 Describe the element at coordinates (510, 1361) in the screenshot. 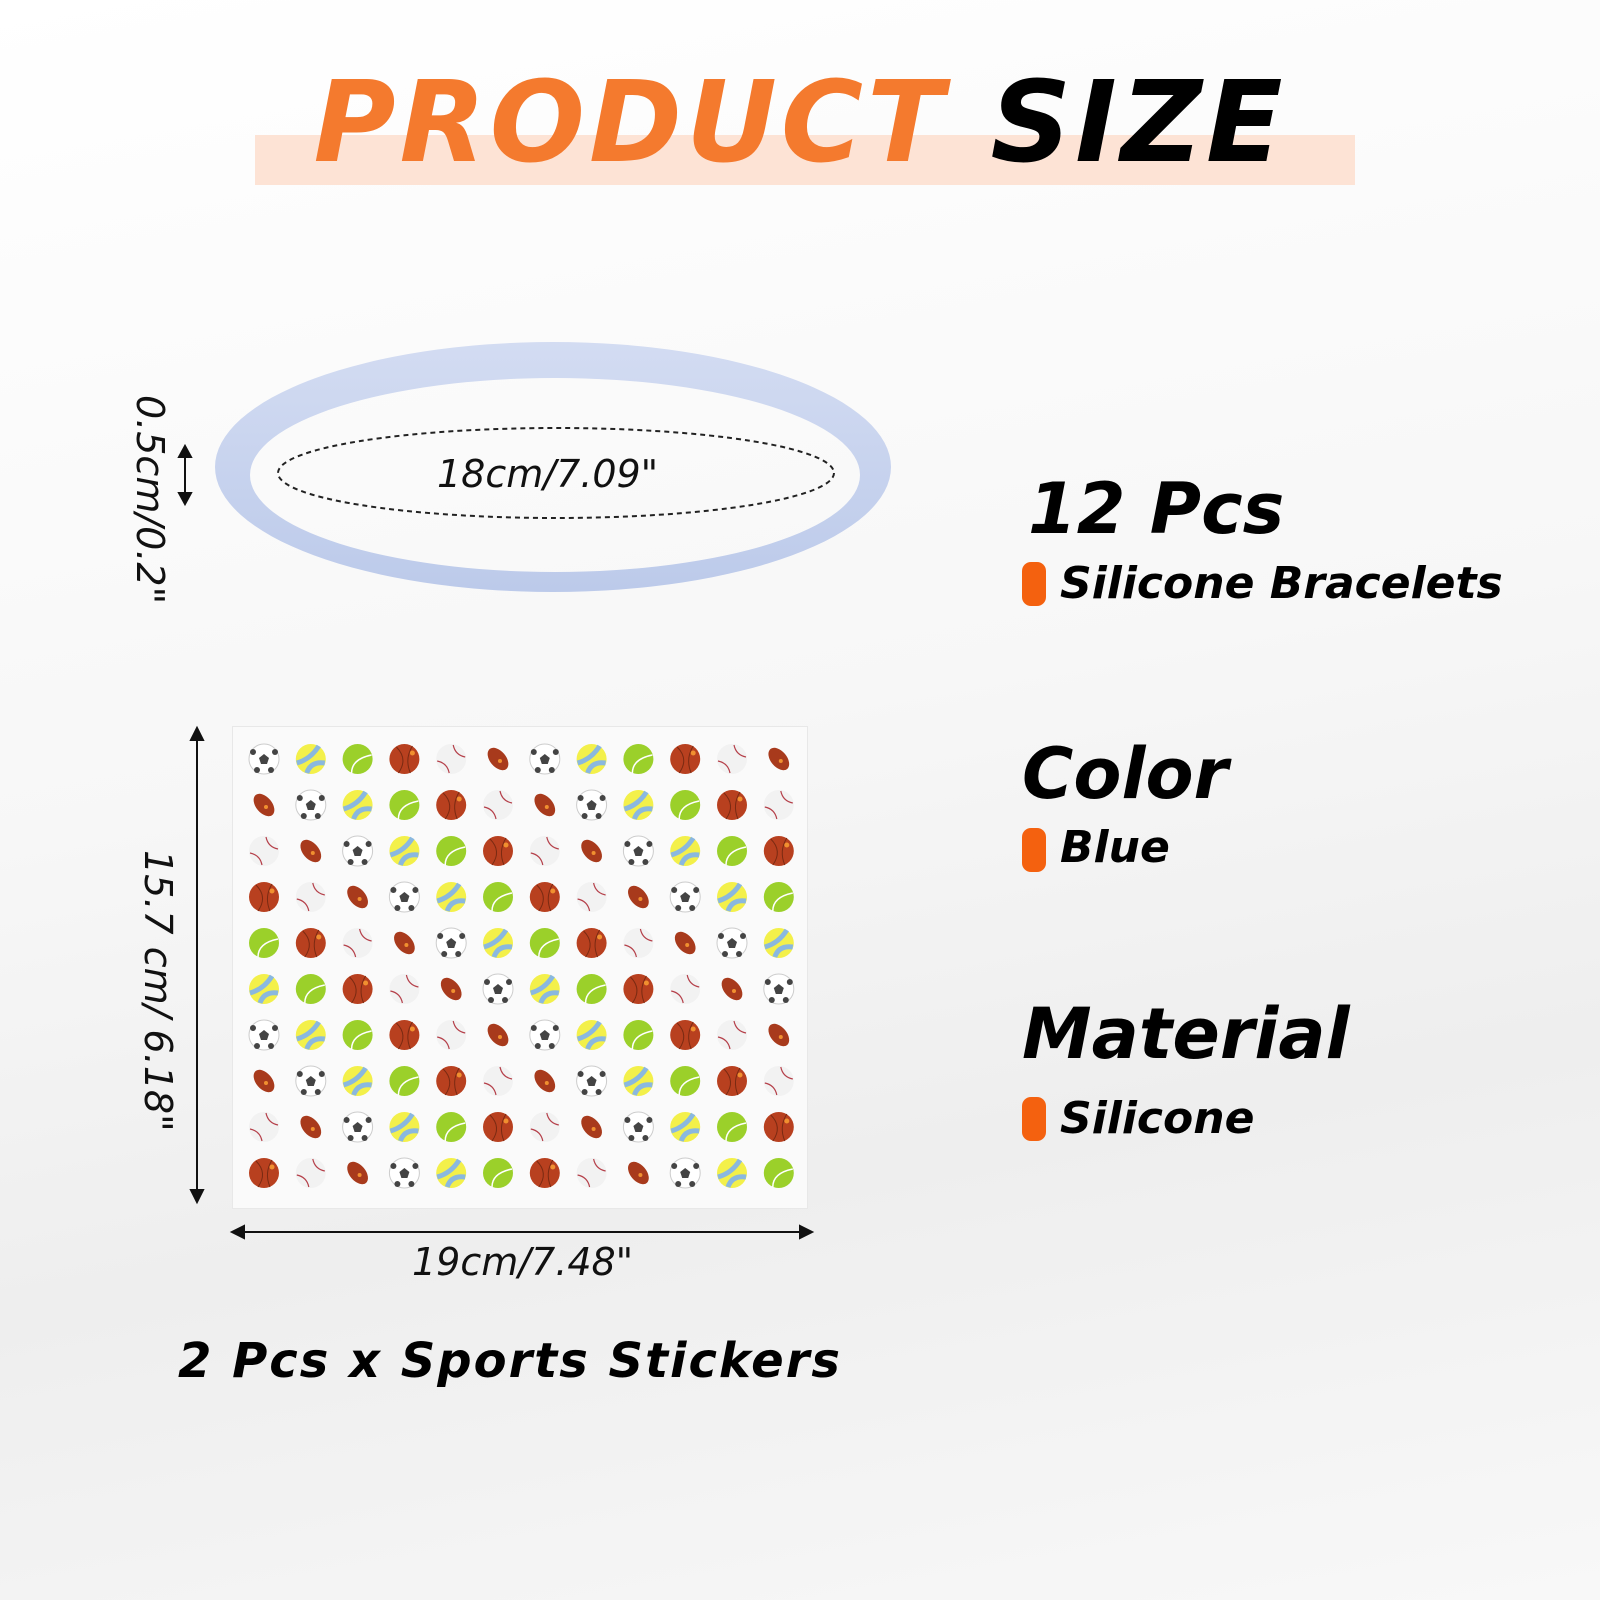

I see `stickers-caption: 2 Pcs x Sports Stickers` at that location.